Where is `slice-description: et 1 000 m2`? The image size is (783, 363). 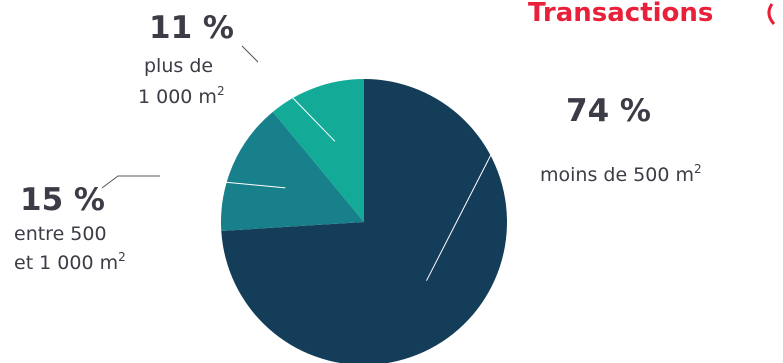
slice-description: et 1 000 m2 is located at coordinates (70, 262).